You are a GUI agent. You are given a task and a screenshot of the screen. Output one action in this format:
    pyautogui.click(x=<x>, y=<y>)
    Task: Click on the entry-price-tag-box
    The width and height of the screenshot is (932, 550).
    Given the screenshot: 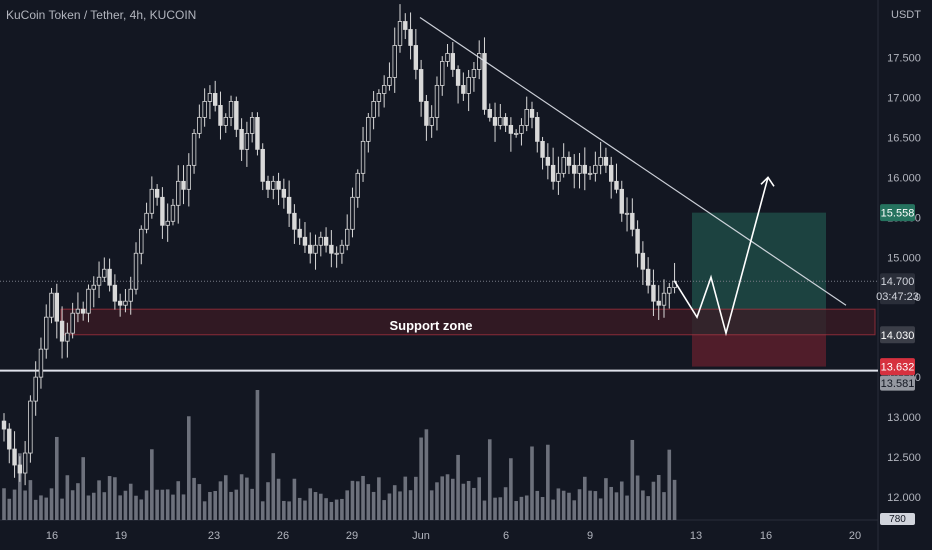 What is the action you would take?
    pyautogui.click(x=897, y=335)
    